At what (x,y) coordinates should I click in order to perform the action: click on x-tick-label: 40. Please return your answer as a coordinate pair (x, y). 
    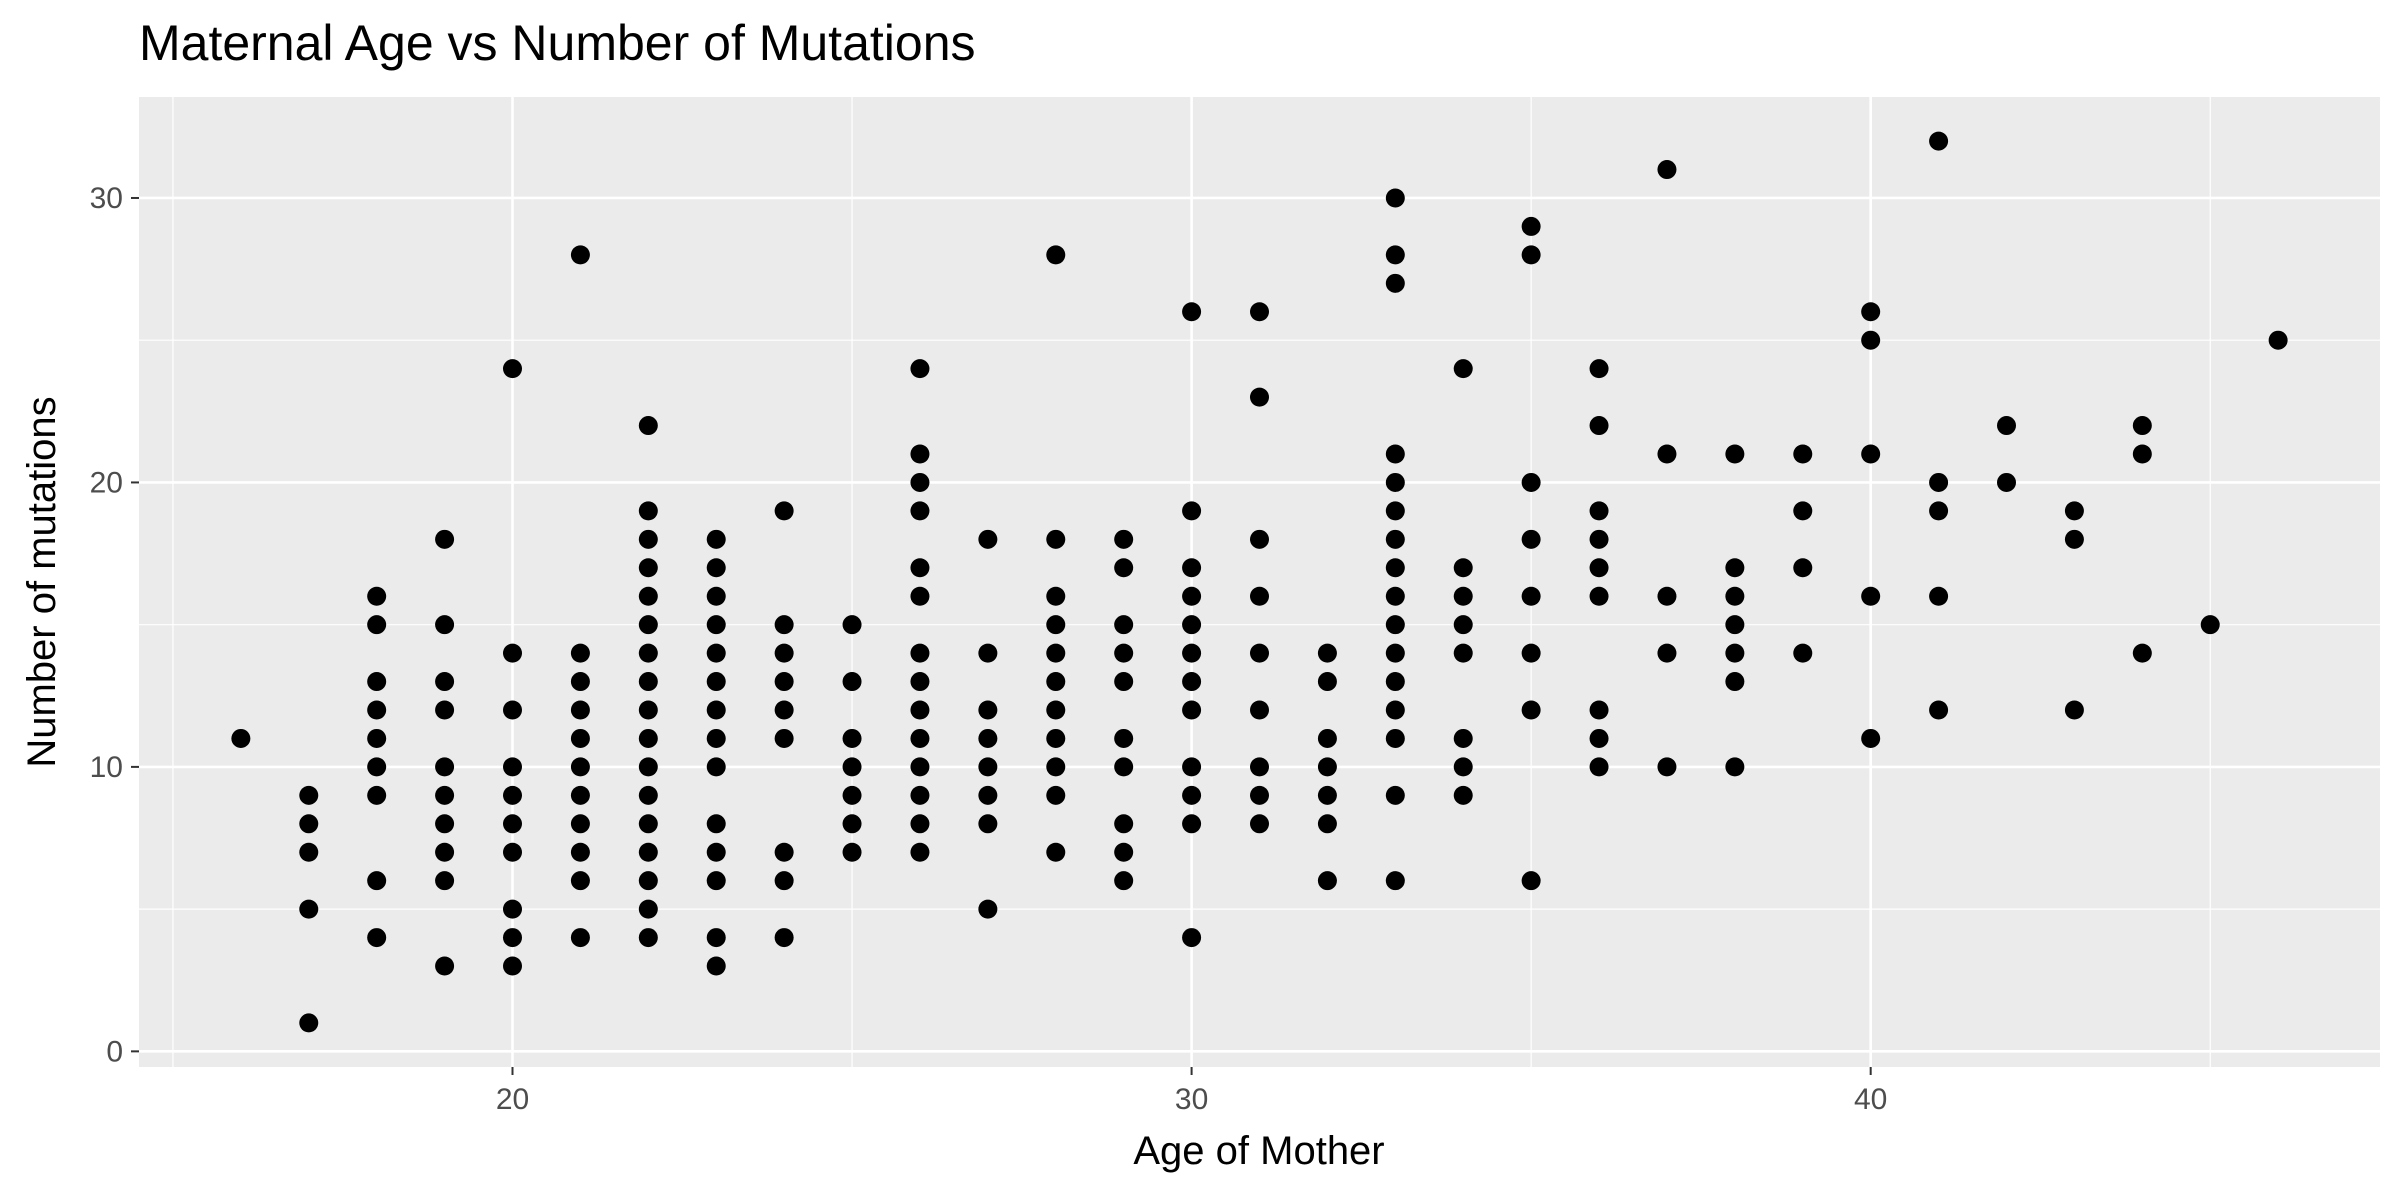
    Looking at the image, I should click on (1870, 1099).